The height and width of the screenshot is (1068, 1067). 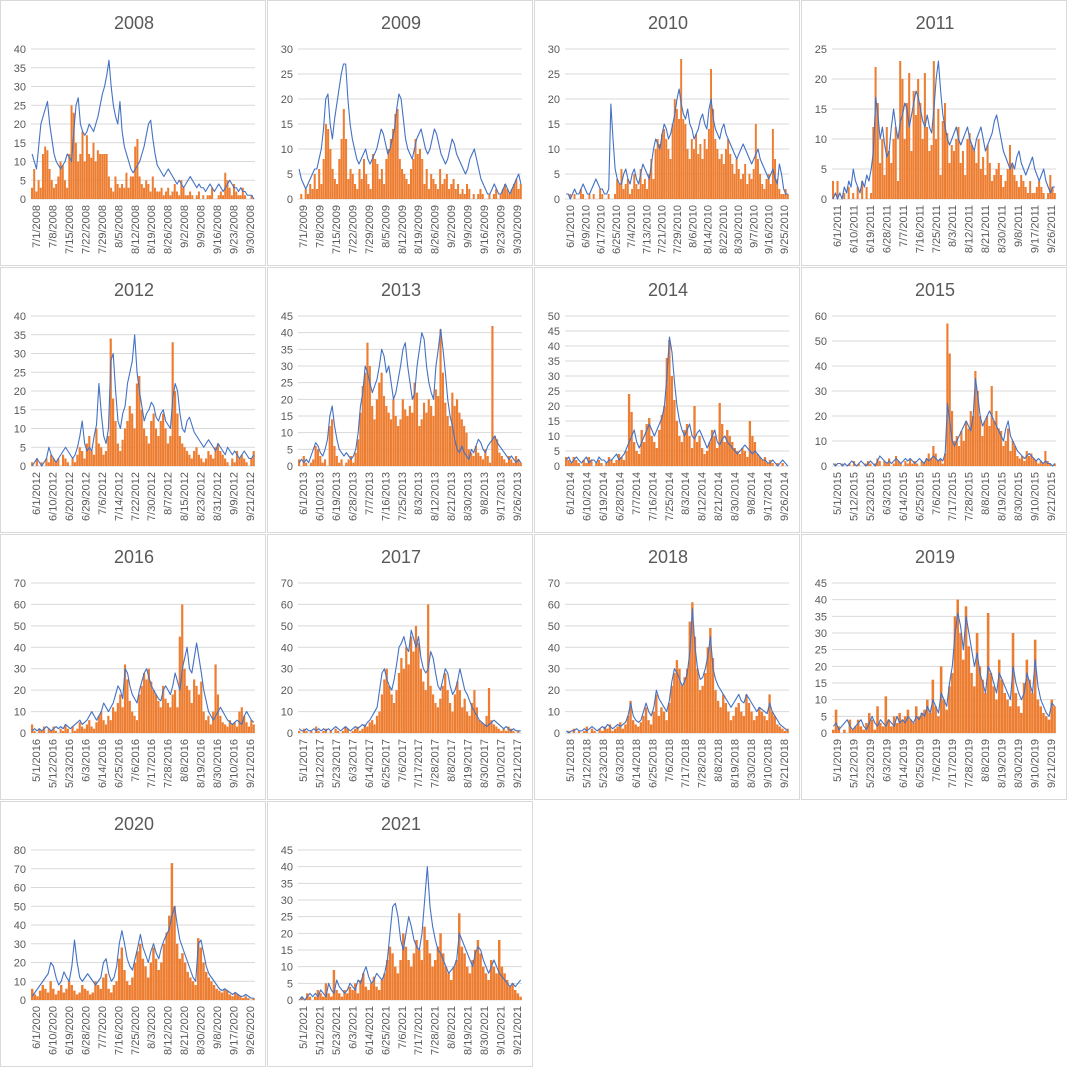 What do you see at coordinates (287, 434) in the screenshot?
I see `y-tick-label: 10` at bounding box center [287, 434].